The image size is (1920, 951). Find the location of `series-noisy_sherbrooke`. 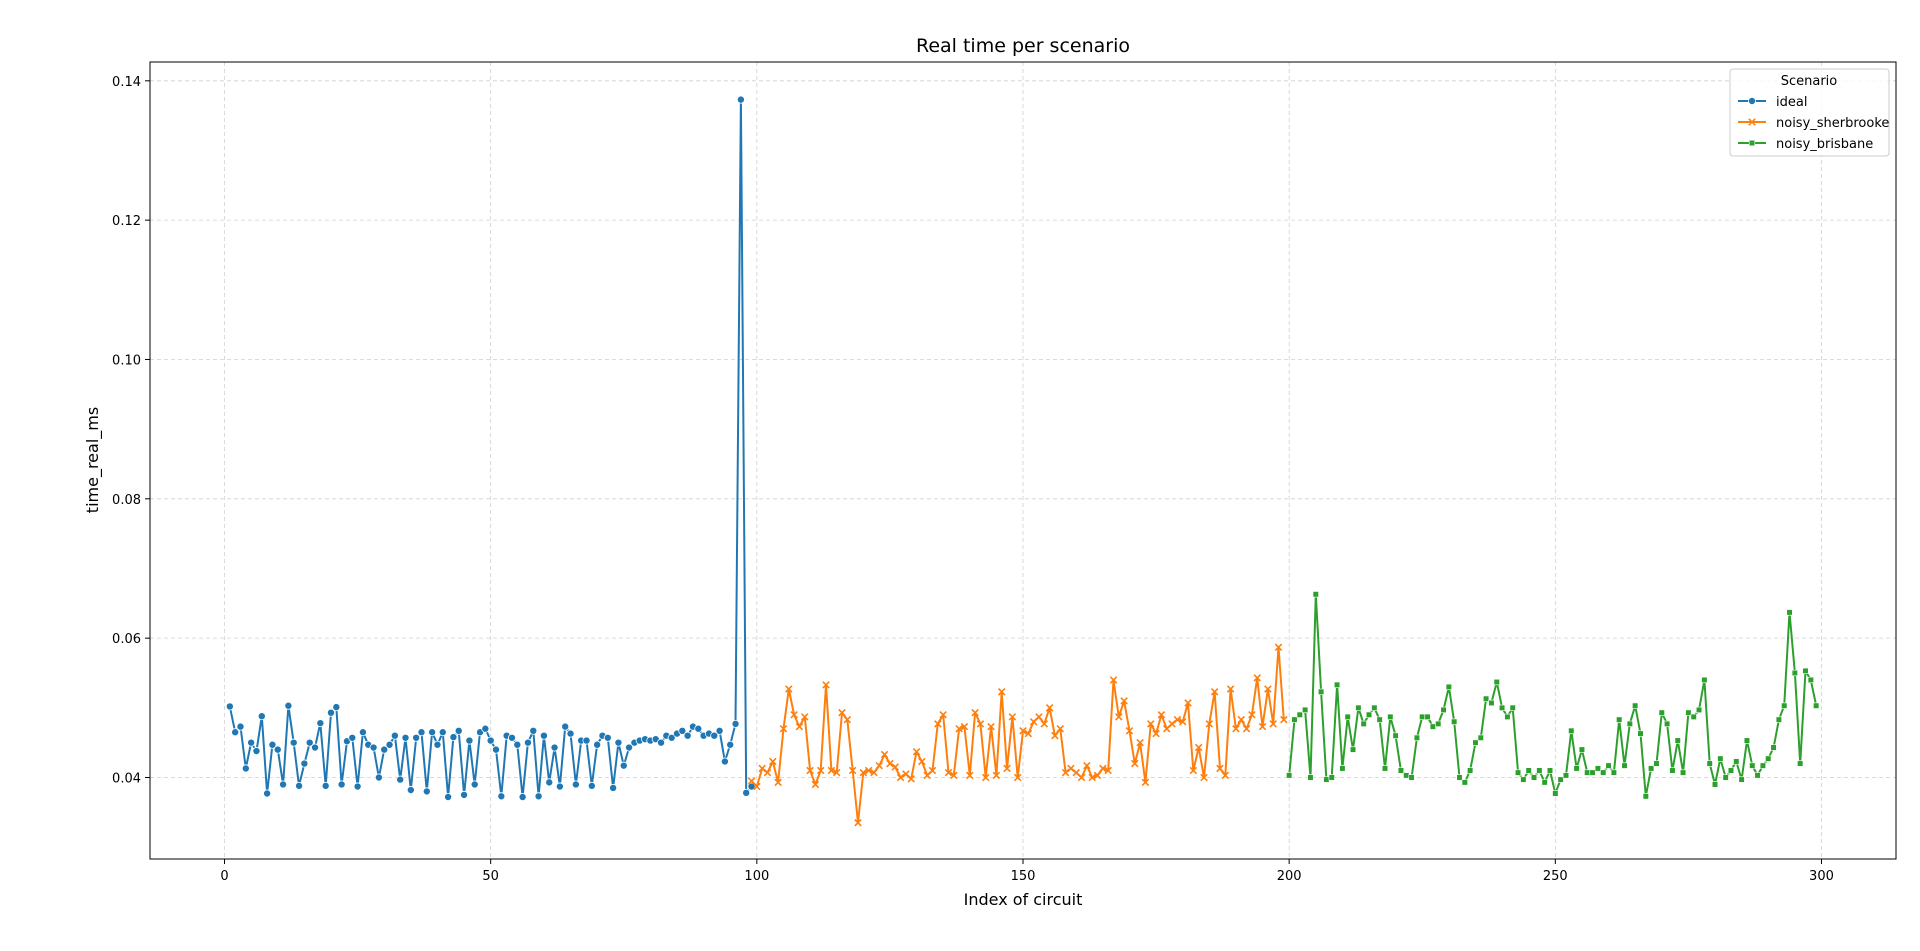

series-noisy_sherbrooke is located at coordinates (1017, 735).